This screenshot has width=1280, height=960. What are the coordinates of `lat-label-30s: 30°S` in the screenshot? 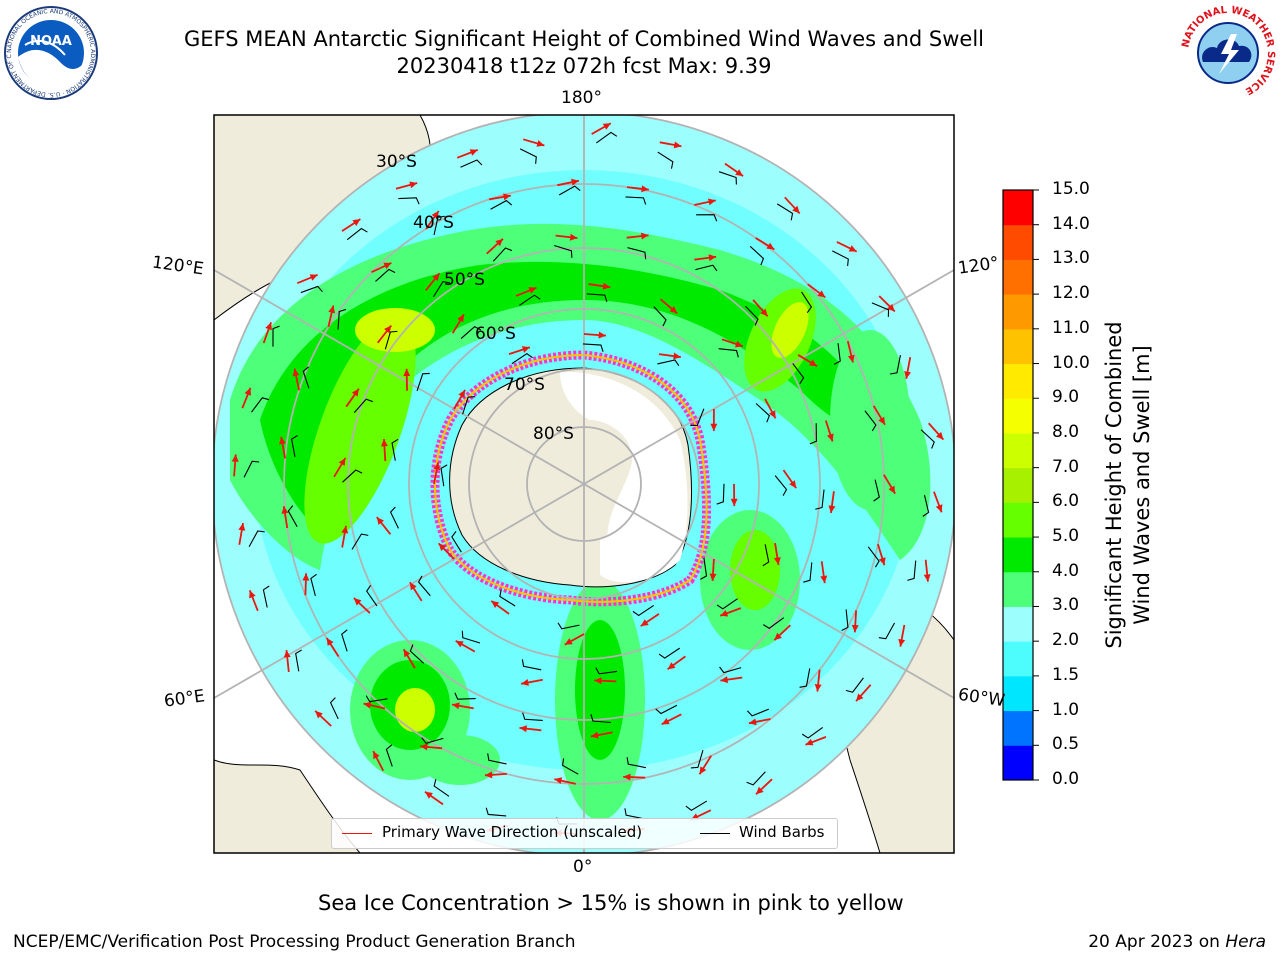 It's located at (396, 162).